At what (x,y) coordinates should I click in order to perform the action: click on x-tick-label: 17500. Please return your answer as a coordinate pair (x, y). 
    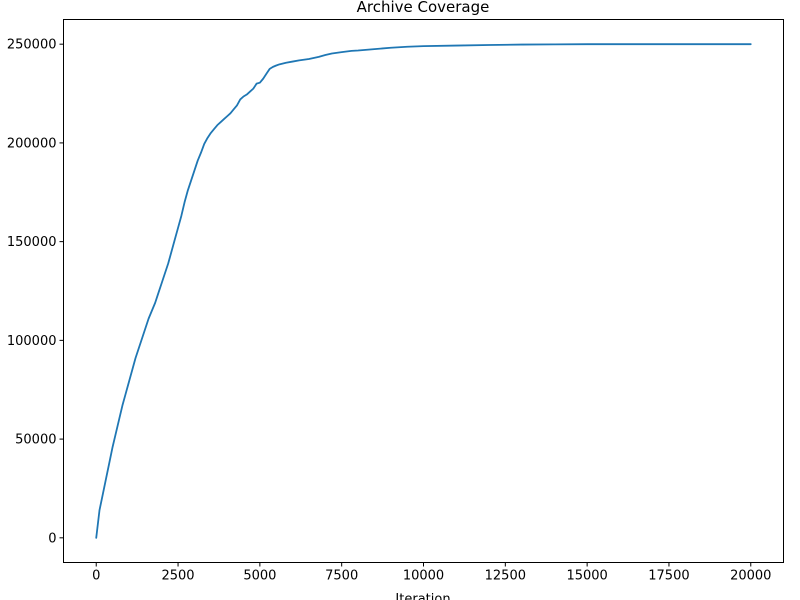
    Looking at the image, I should click on (668, 576).